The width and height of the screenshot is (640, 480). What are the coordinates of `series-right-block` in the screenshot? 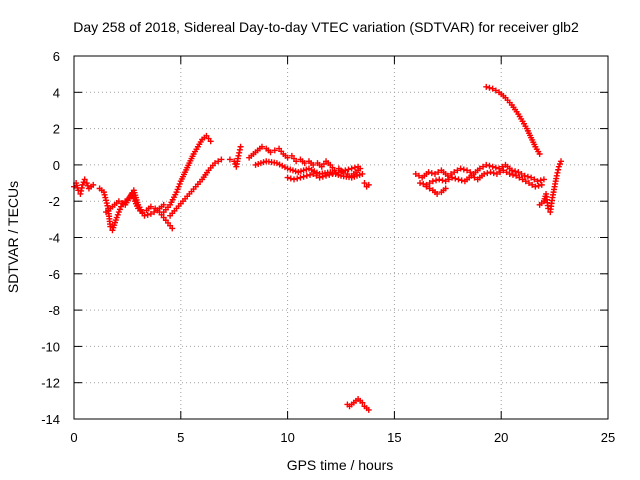 It's located at (479, 173).